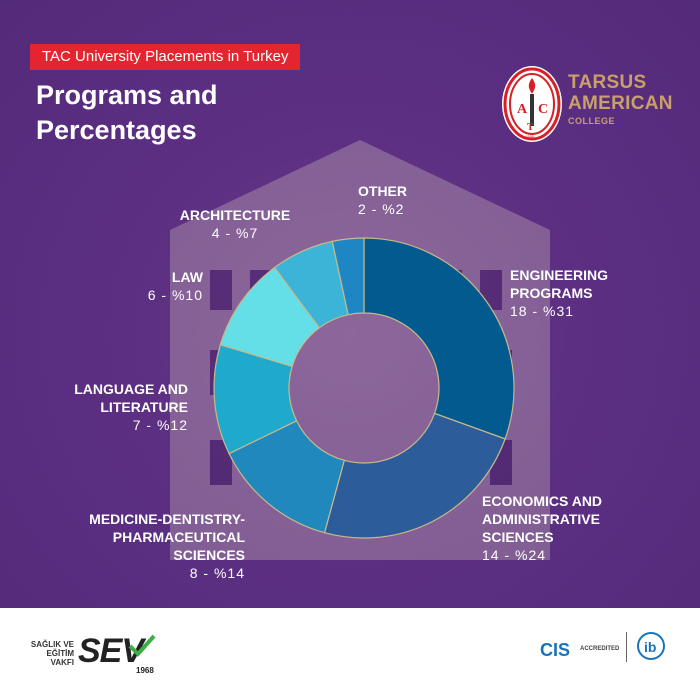  What do you see at coordinates (607, 82) in the screenshot?
I see `logo-line-1: TARSUS` at bounding box center [607, 82].